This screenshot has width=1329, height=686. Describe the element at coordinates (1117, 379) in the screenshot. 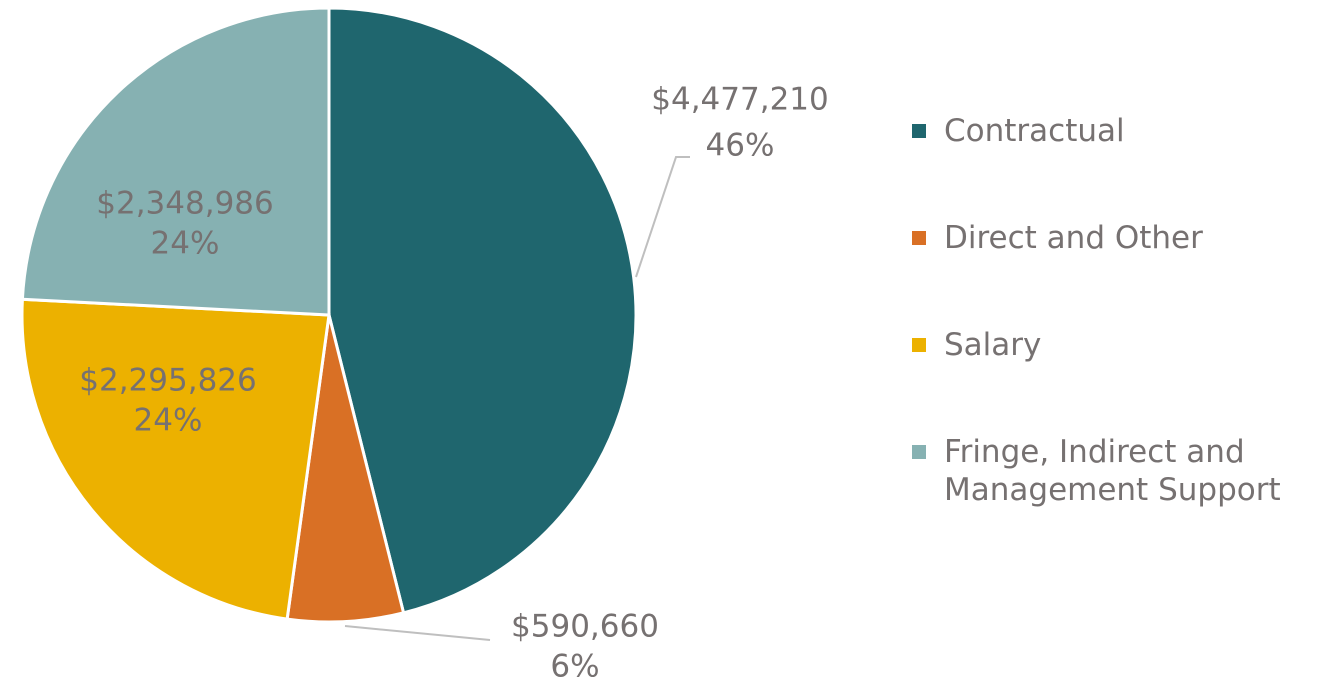

I see `legend-item: Salary` at that location.